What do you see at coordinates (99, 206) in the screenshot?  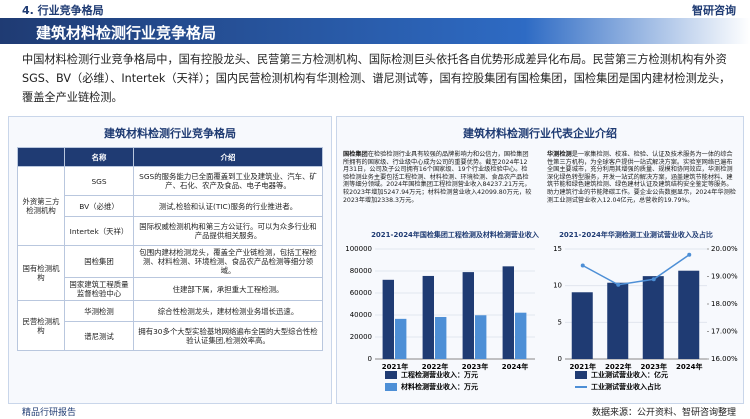 I see `name-cell: BV（必维）` at bounding box center [99, 206].